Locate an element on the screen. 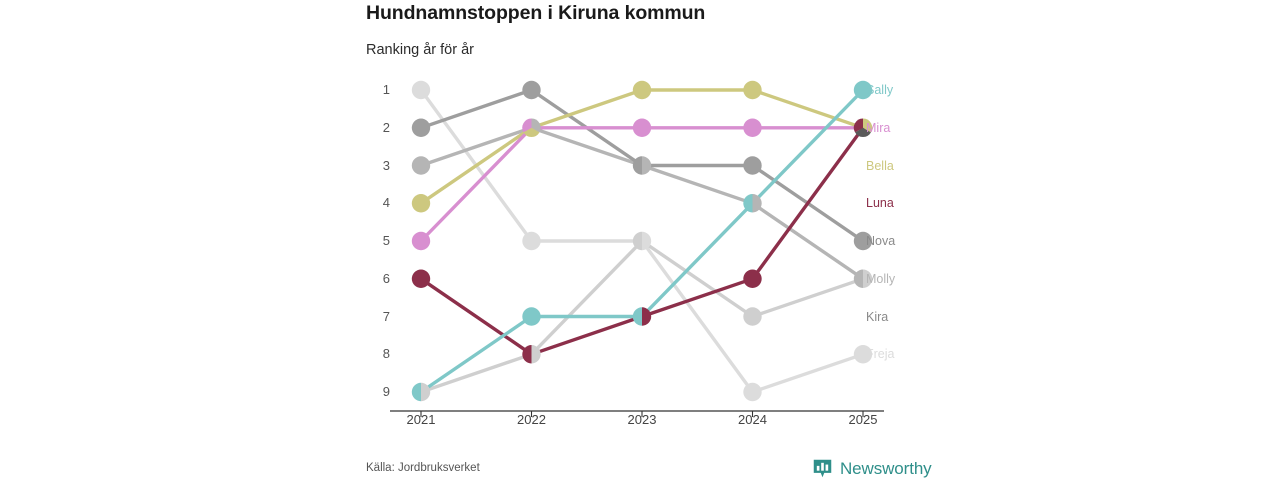 This screenshot has width=1280, height=480. chart-subtitle: Ranking år för år is located at coordinates (420, 50).